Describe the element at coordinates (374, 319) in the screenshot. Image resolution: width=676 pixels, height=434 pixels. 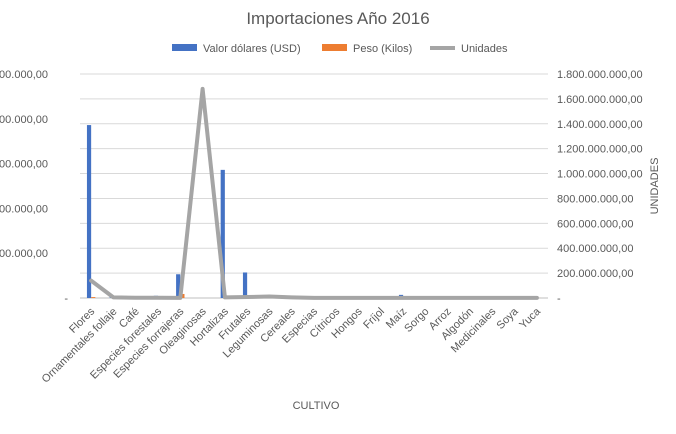
I see `x-tick-label: Fríjol` at that location.